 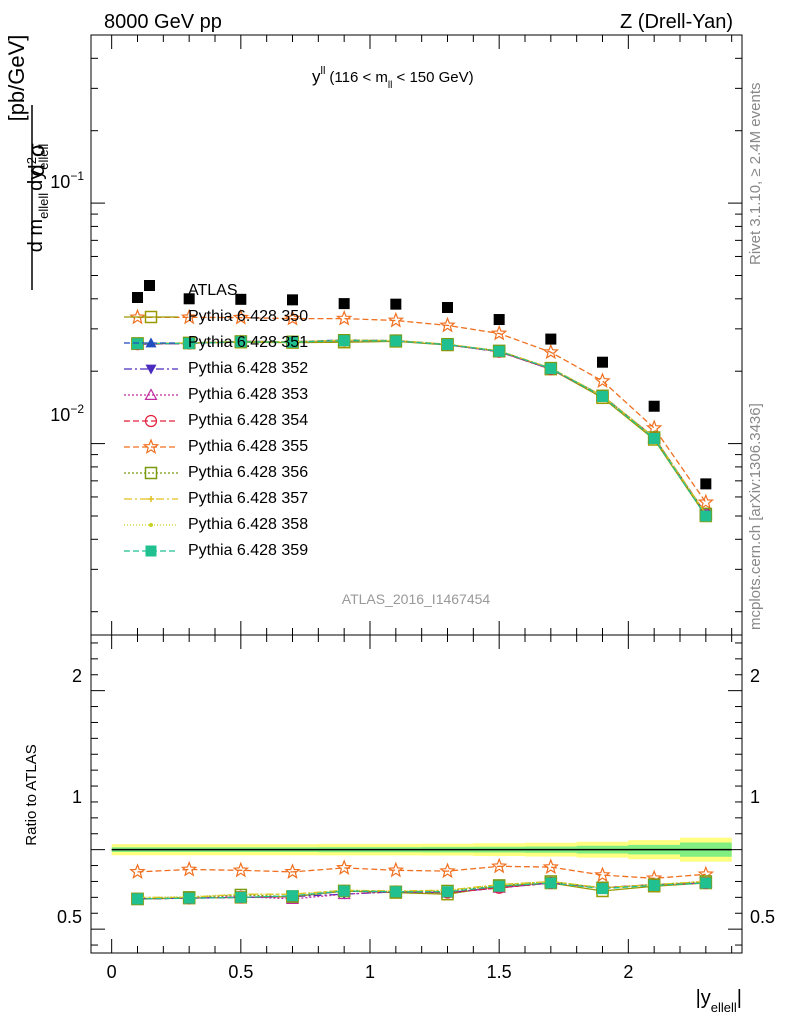 I want to click on svg-text: d mellelldyellell, so click(x=38, y=198).